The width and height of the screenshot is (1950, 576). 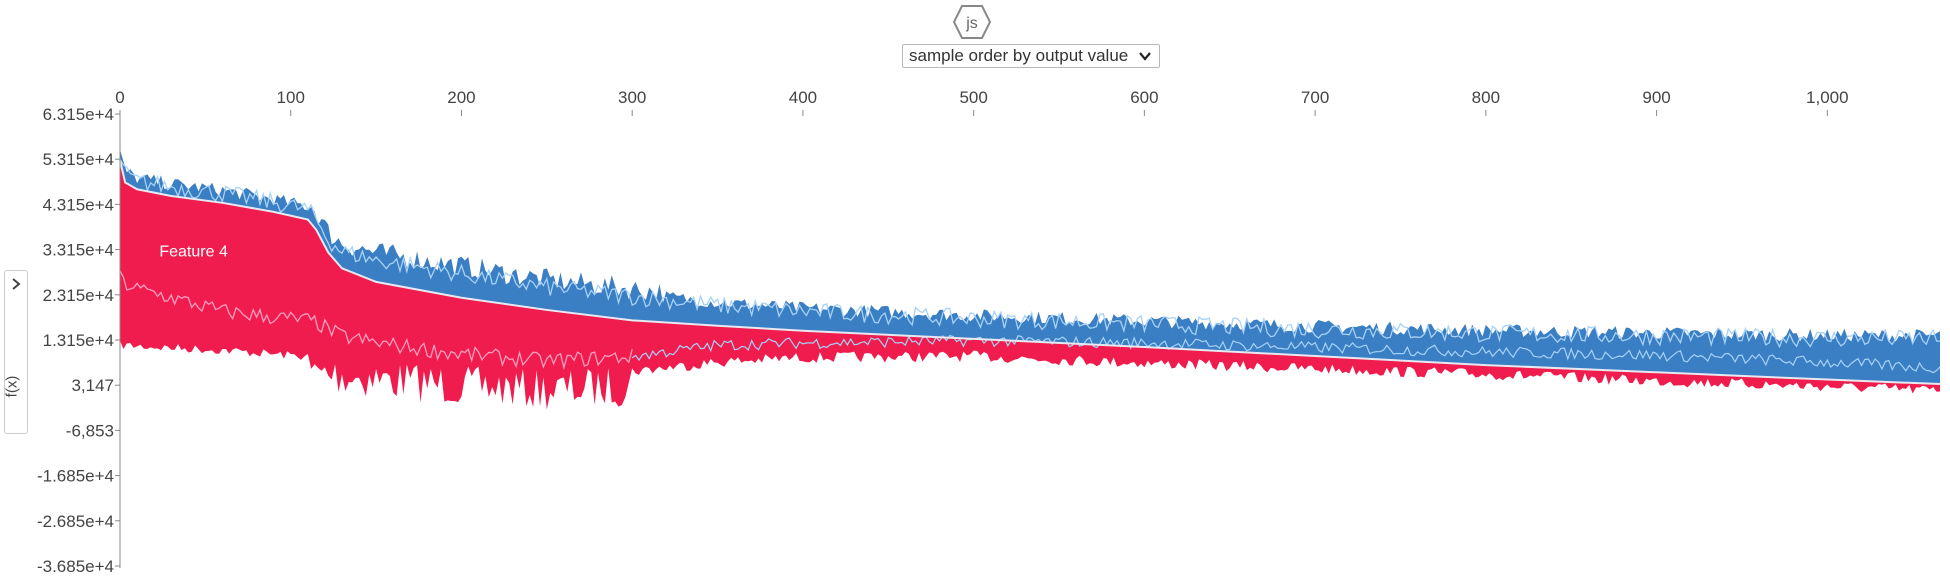 I want to click on y-tick-label: 5.315e+4, so click(x=78, y=159).